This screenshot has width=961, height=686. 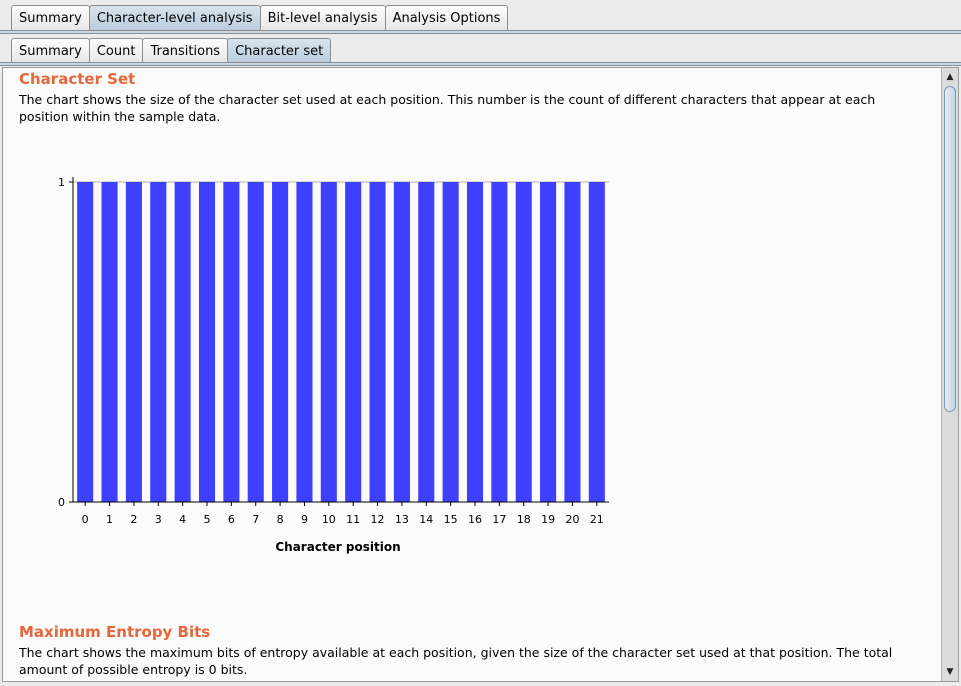 I want to click on chart-x-tick-label: 13, so click(x=402, y=519).